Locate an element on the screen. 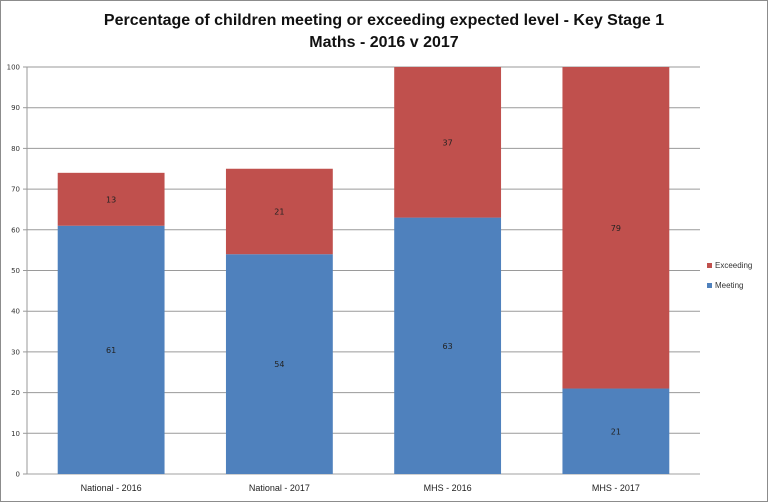 Image resolution: width=768 pixels, height=502 pixels. y-tick-label: 100 is located at coordinates (13, 68).